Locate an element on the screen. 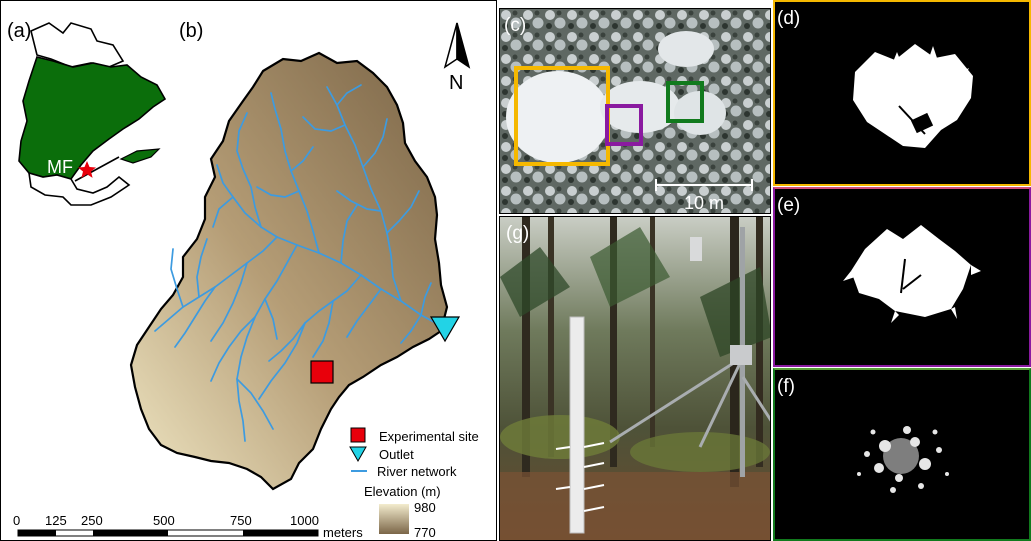 The image size is (1031, 541). inset-province is located at coordinates (92, 118).